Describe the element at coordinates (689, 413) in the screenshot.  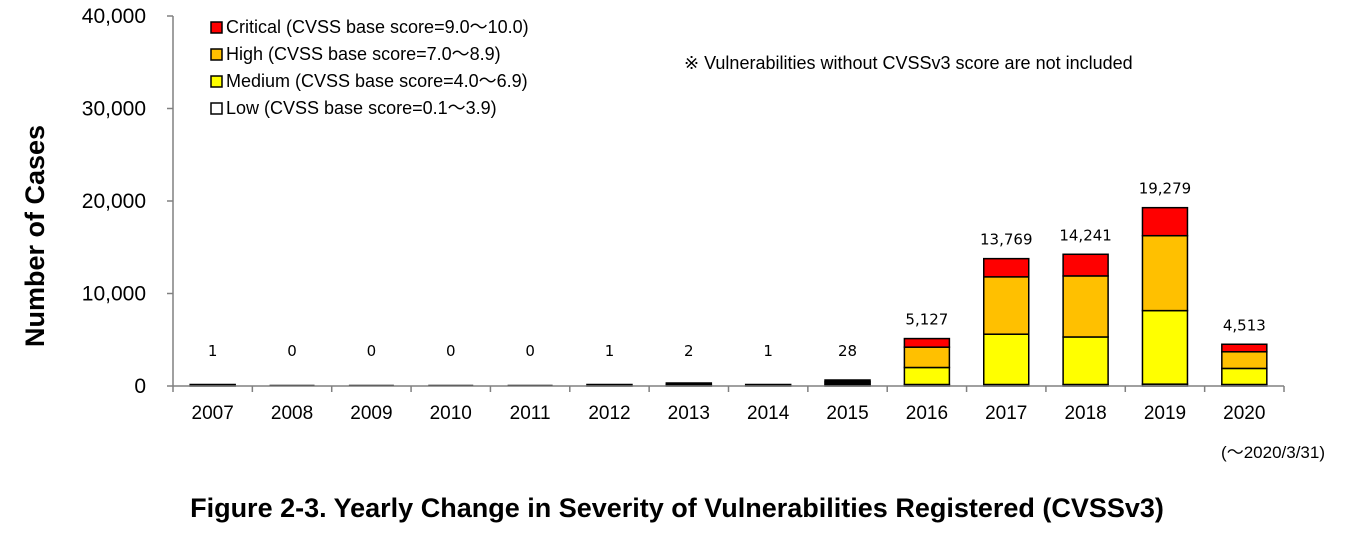
I see `x-tick-label: 2013` at that location.